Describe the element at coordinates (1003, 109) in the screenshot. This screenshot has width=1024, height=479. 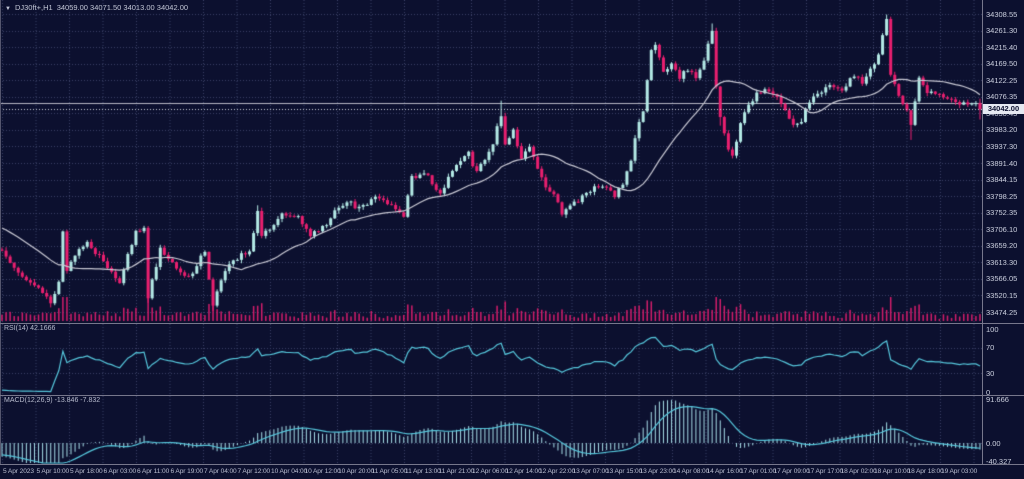
I see `current-price-tag: 34042.00` at that location.